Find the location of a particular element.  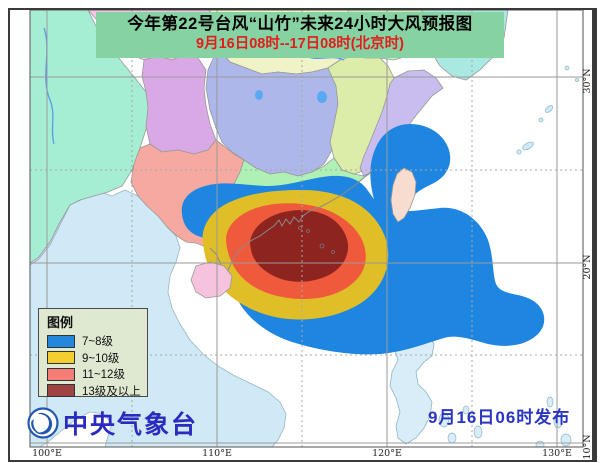

taiwan-island is located at coordinates (403, 195).